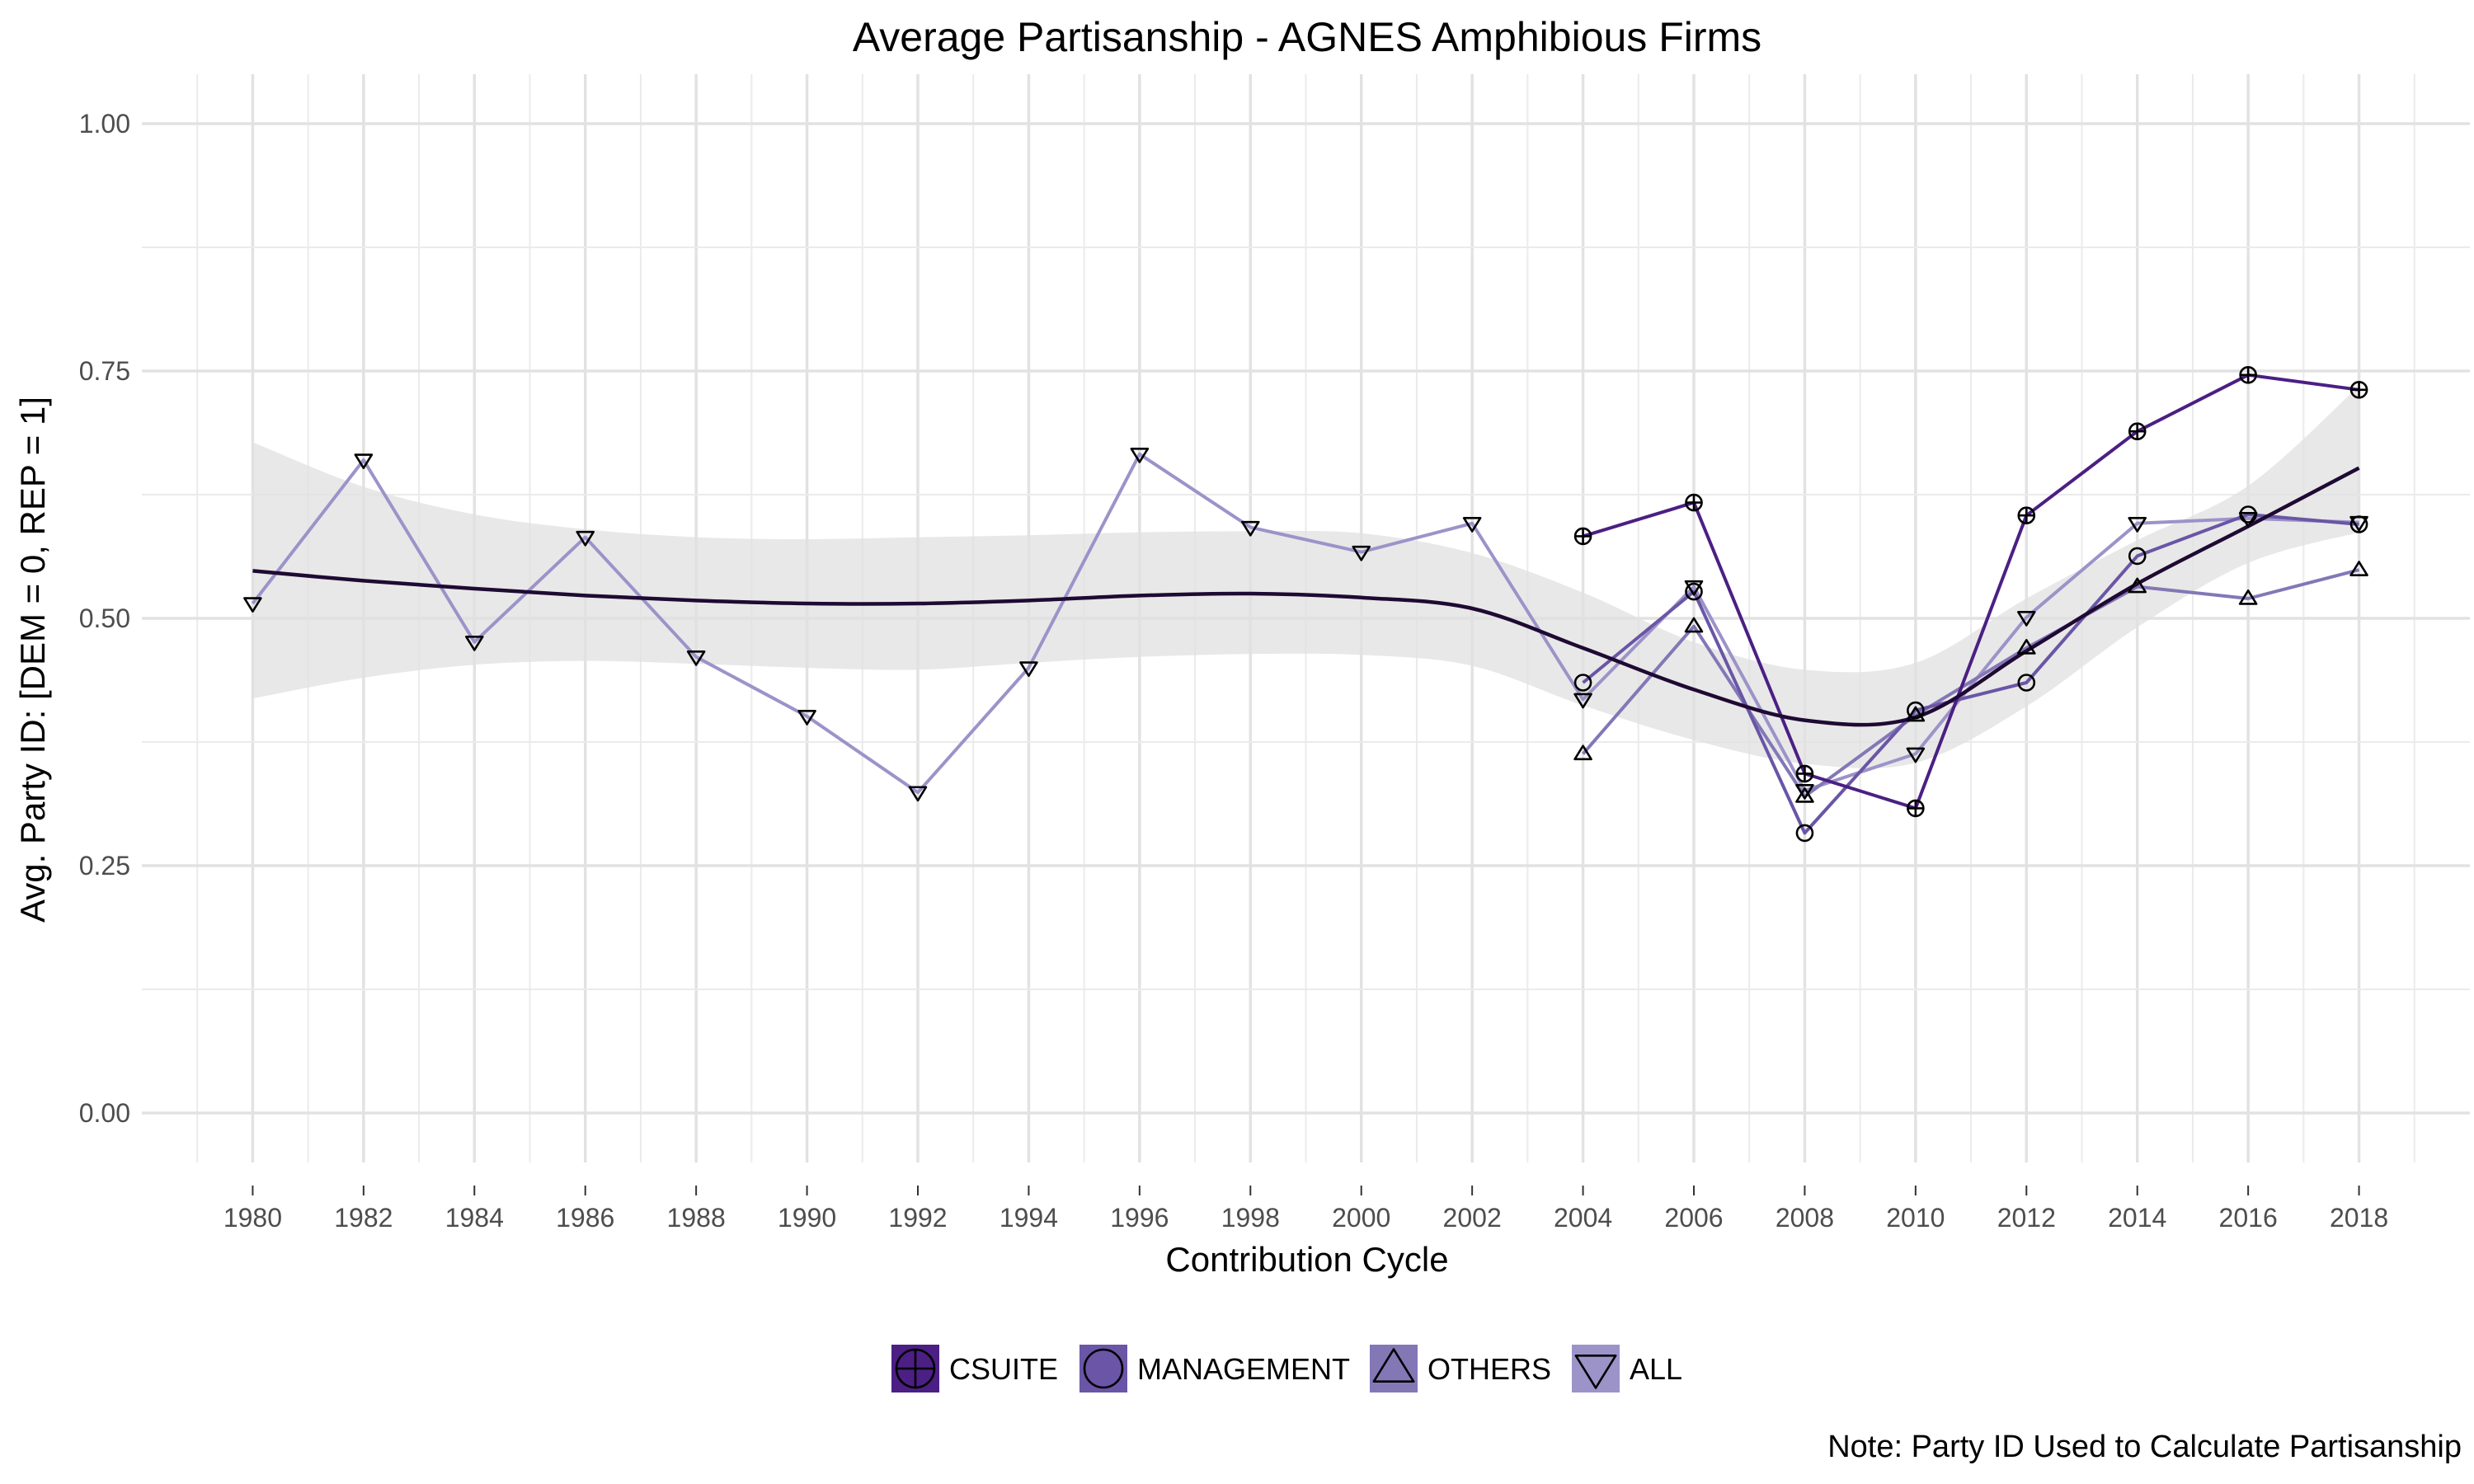 This screenshot has width=2474, height=1484. Describe the element at coordinates (1460, 1368) in the screenshot. I see `legend-item-others: OTHERS` at that location.